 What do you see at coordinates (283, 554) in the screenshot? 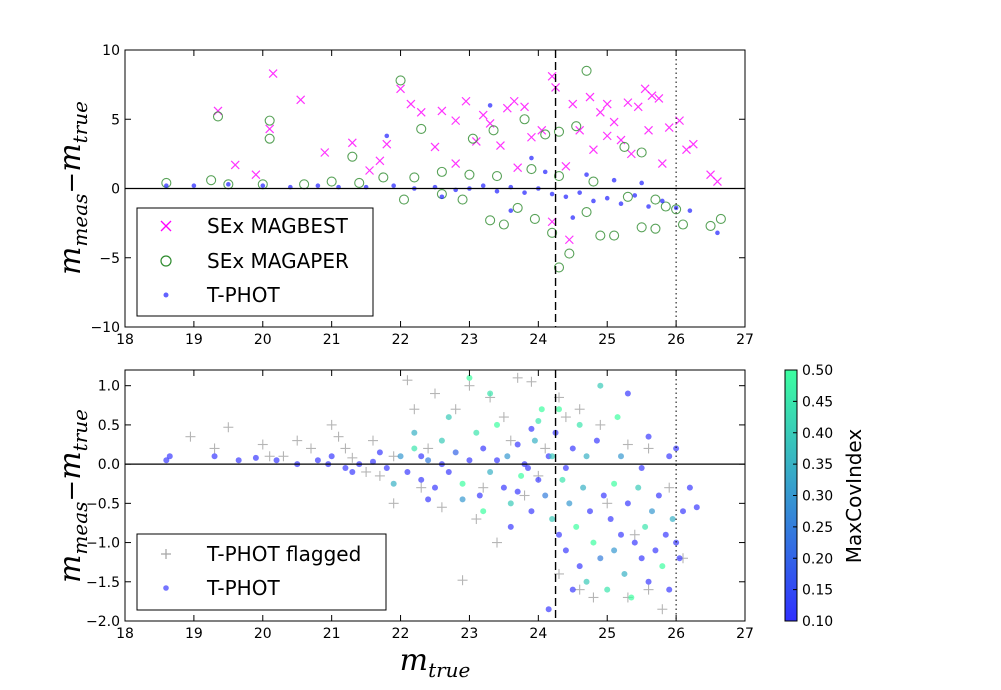
I see `legend-label-tphot-flagged: T-PHOT flagged` at bounding box center [283, 554].